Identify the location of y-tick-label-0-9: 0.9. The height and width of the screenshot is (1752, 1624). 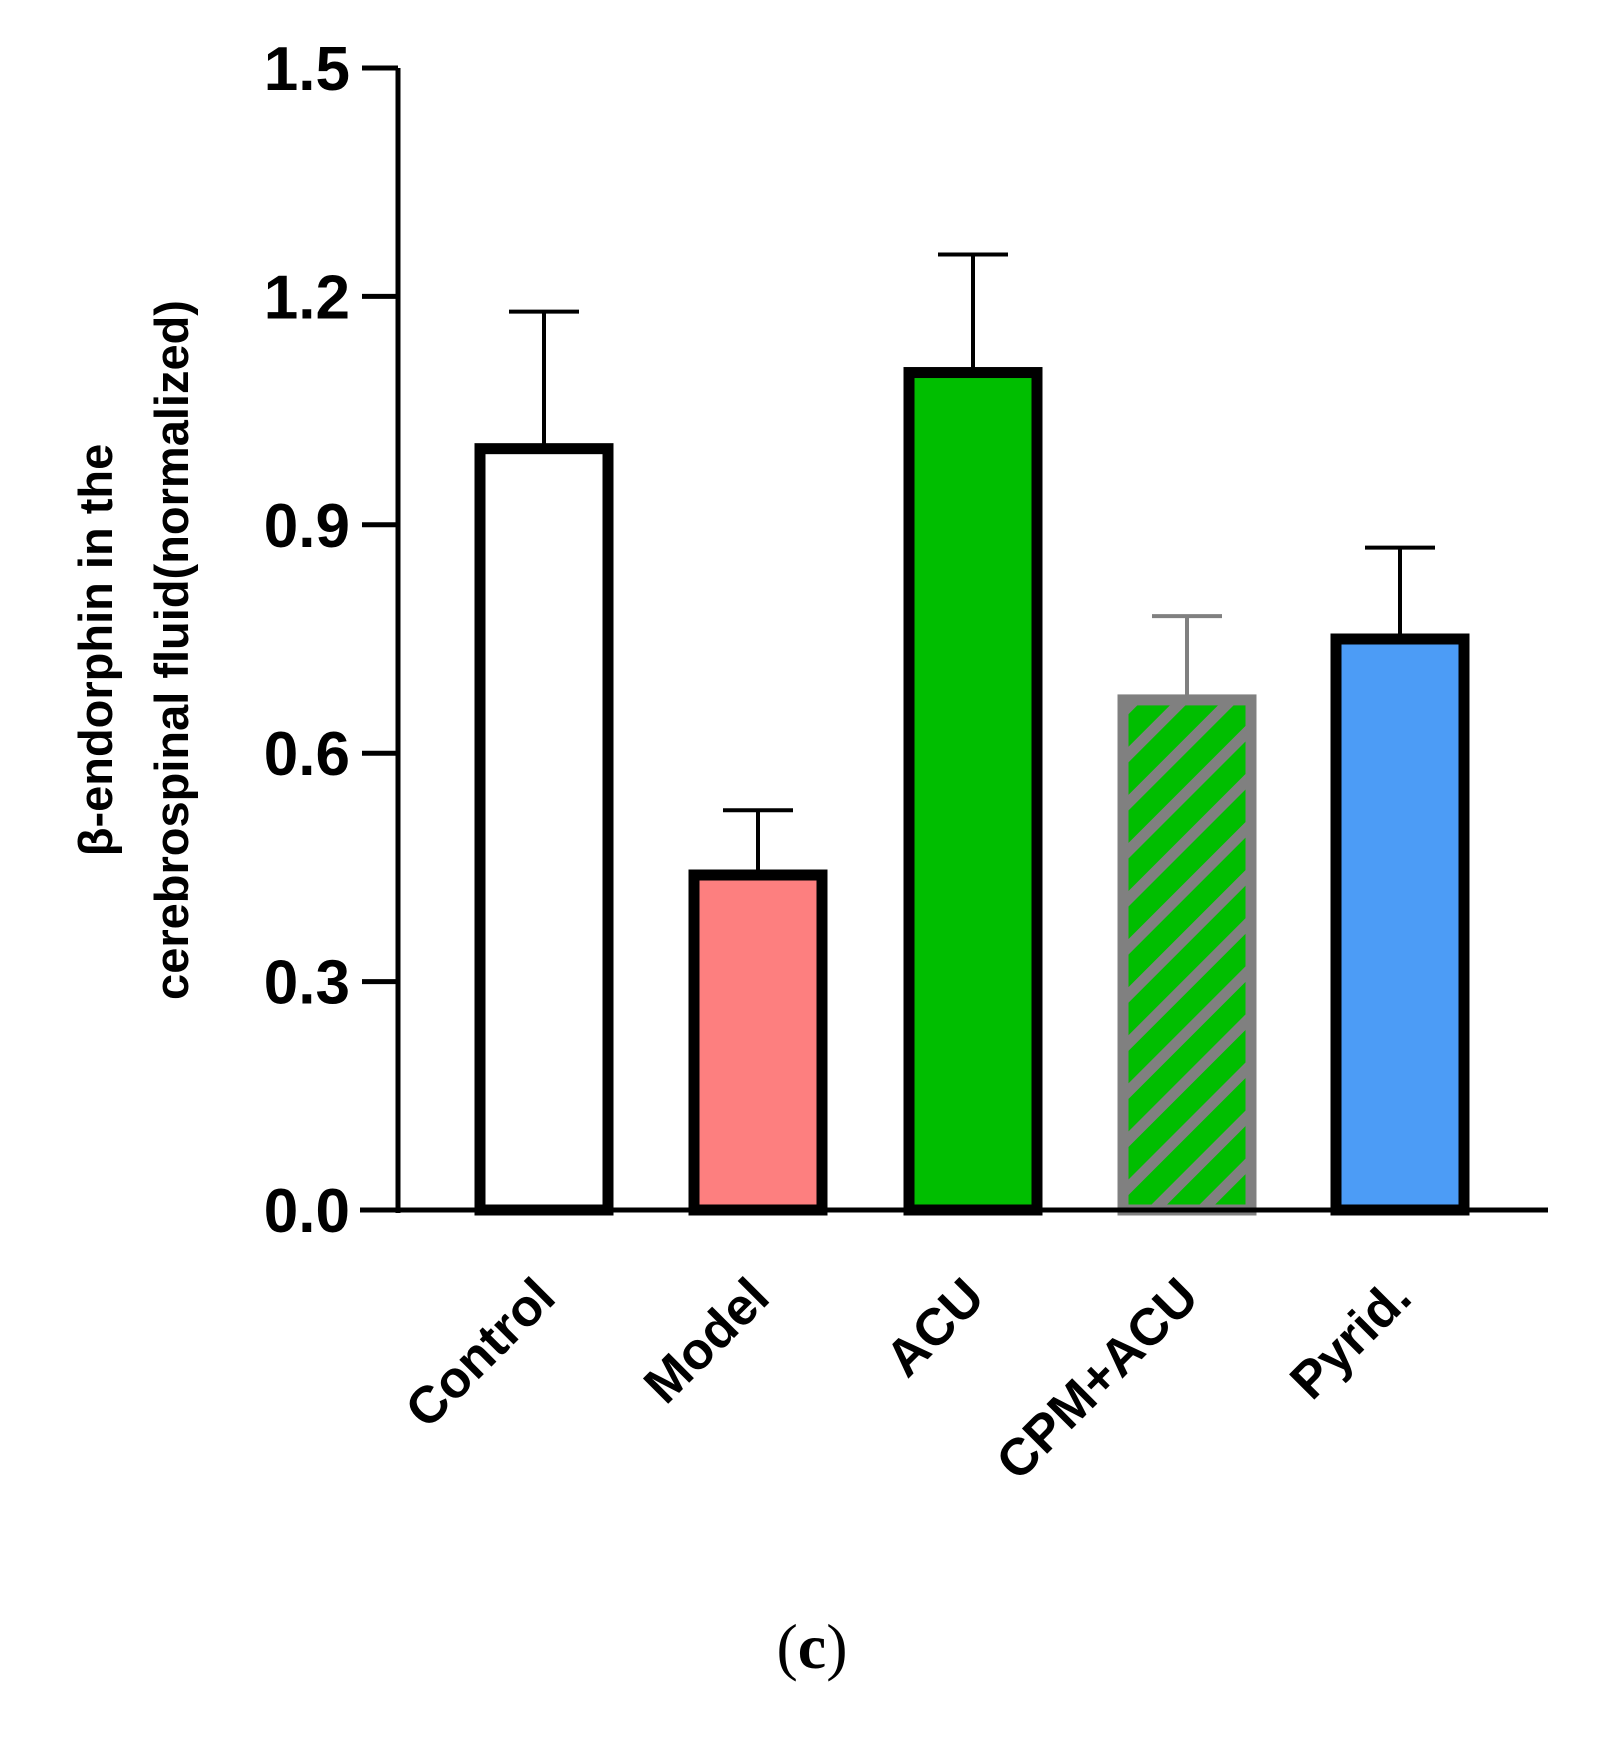
(307, 526).